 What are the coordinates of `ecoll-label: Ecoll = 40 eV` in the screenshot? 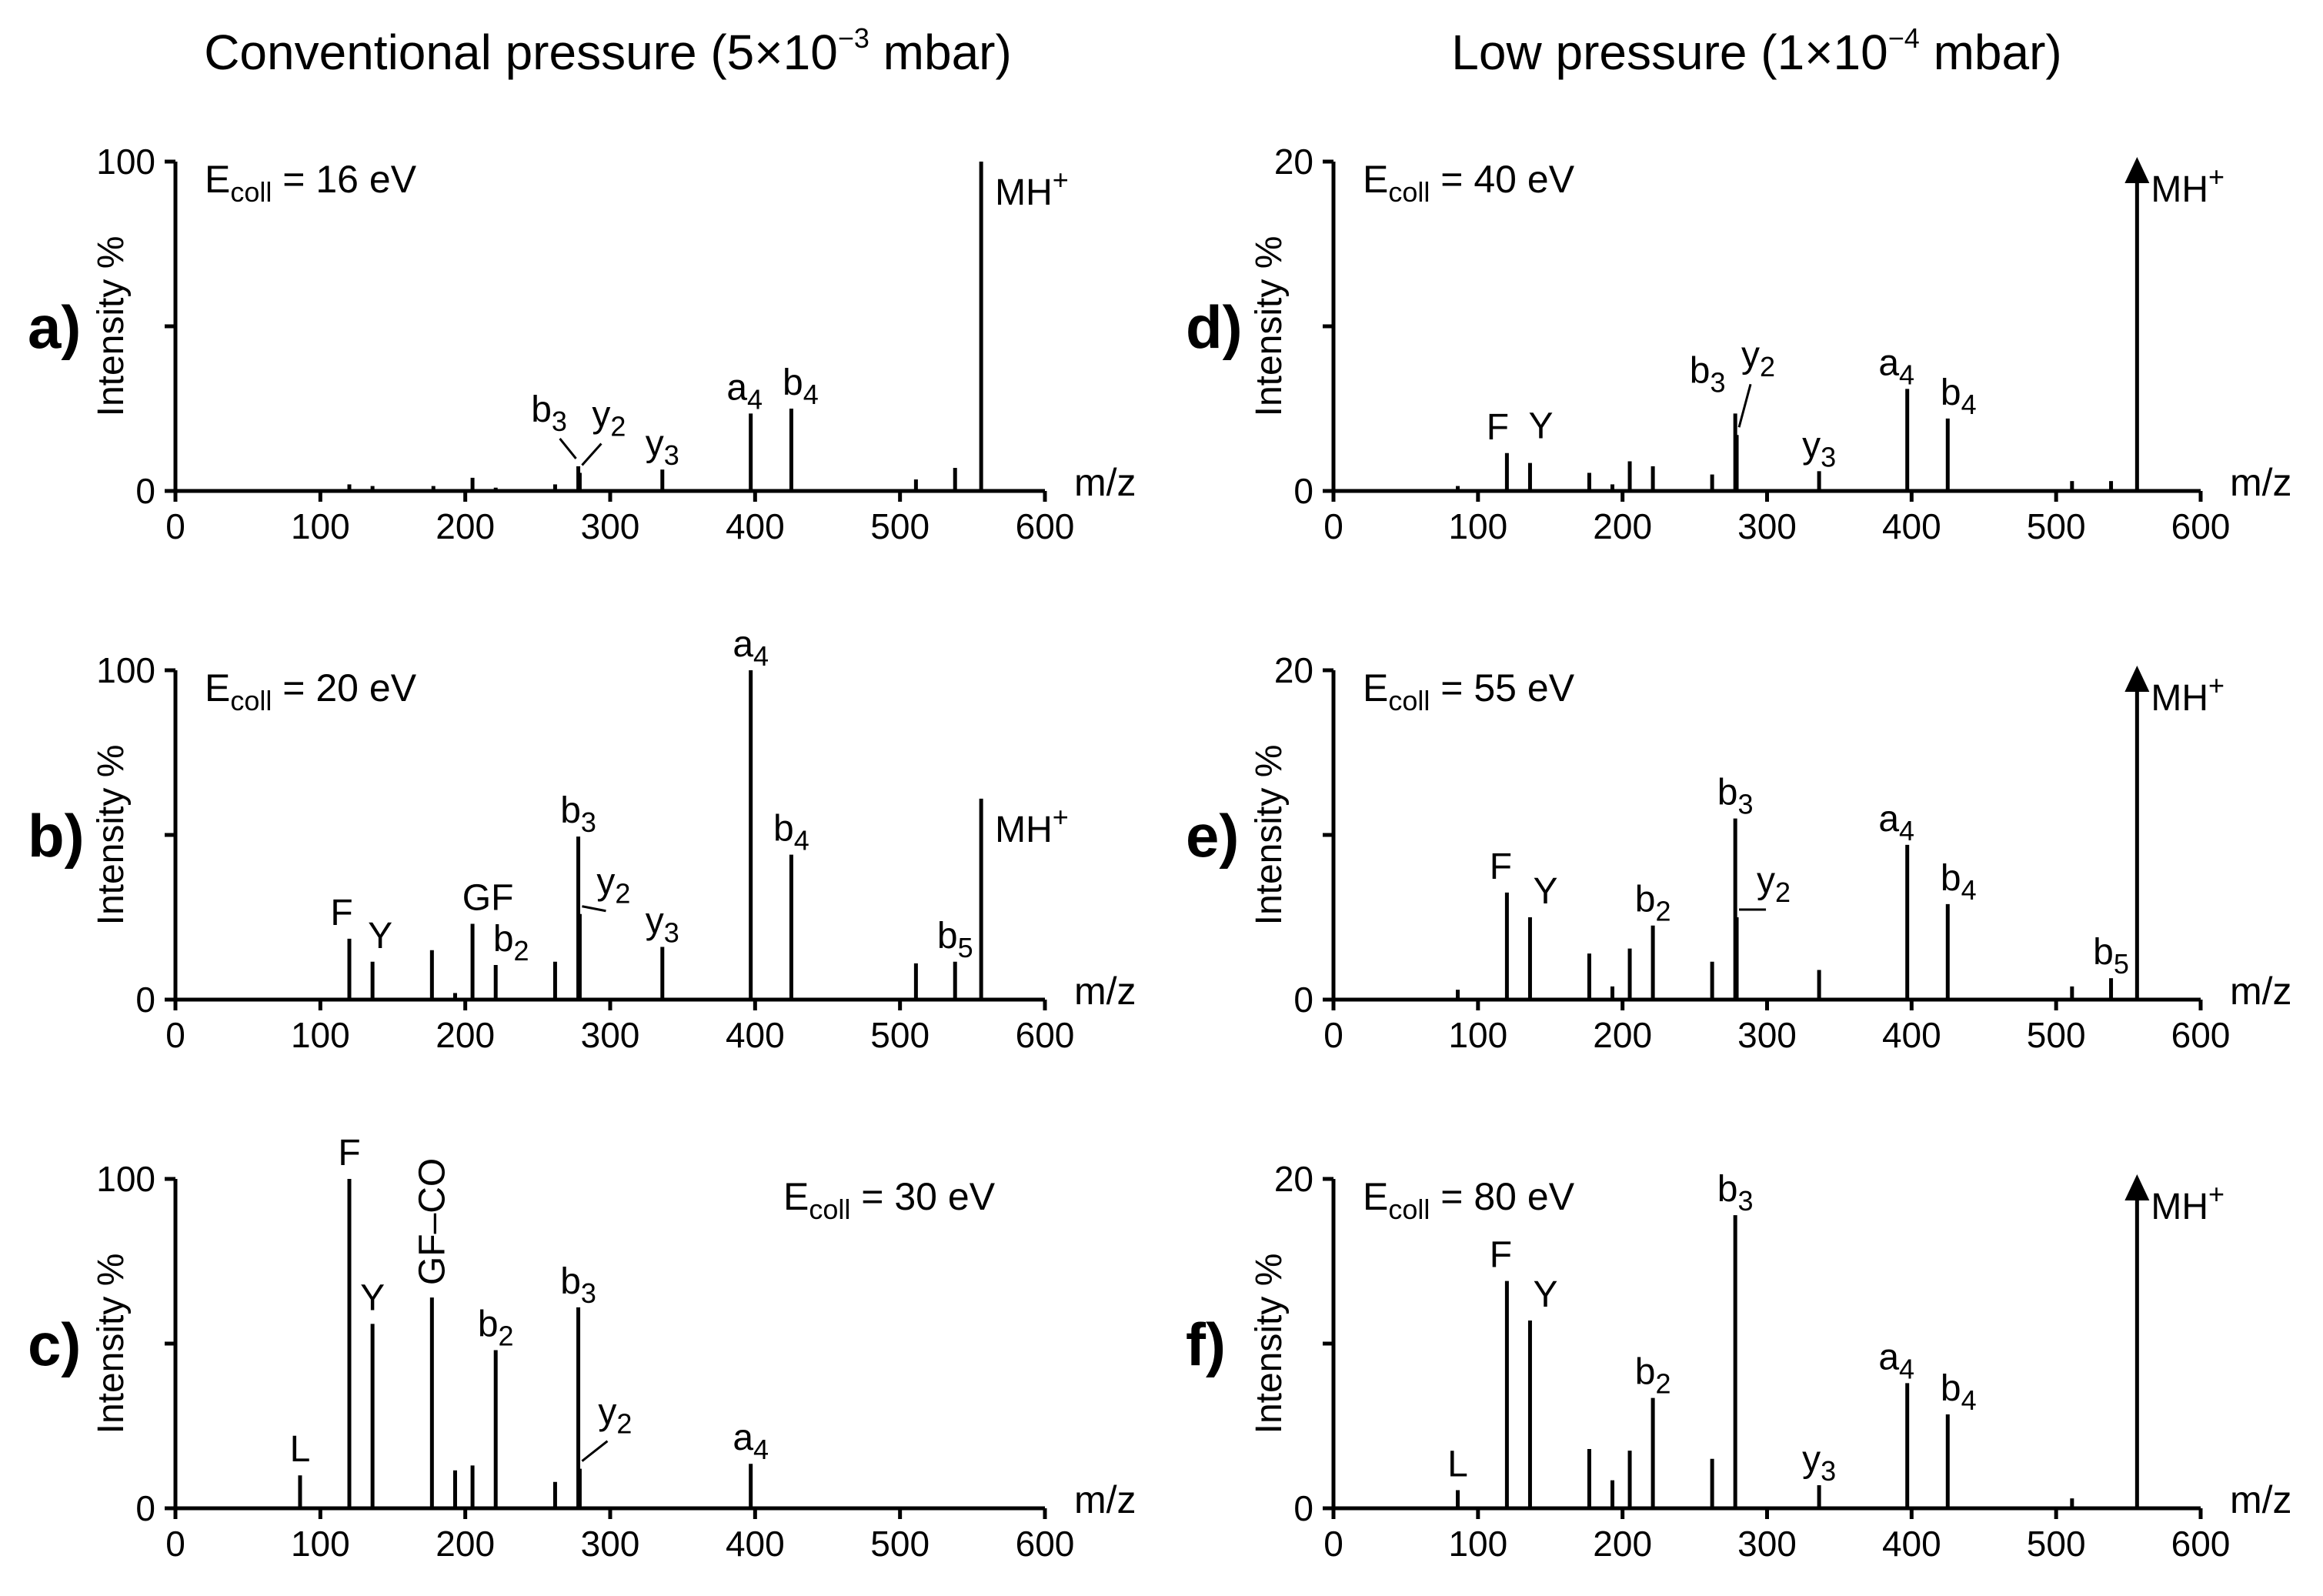 It's located at (1469, 183).